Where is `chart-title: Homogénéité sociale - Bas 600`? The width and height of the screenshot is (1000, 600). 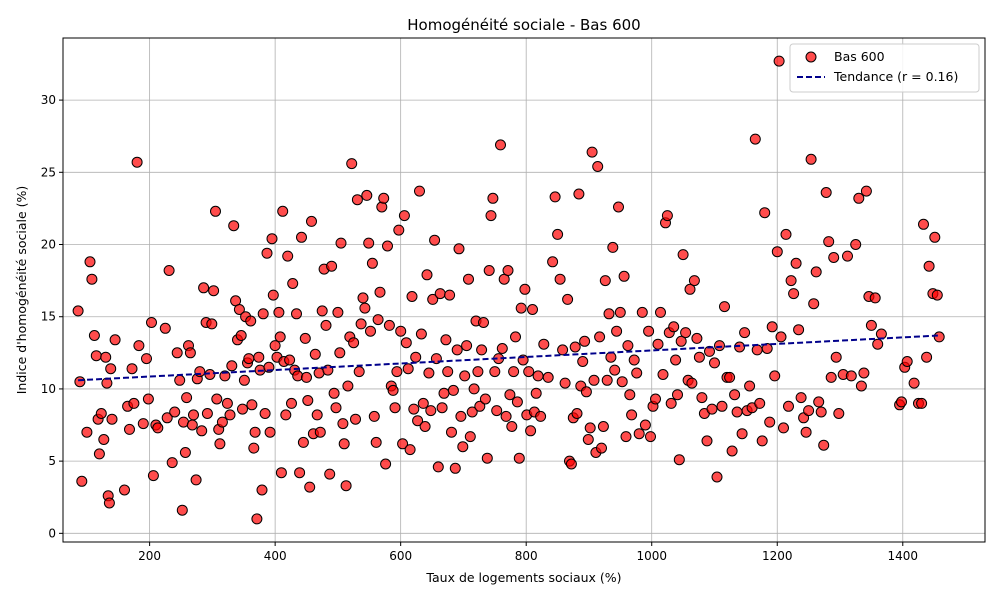 chart-title: Homogénéité sociale - Bas 600 is located at coordinates (523, 25).